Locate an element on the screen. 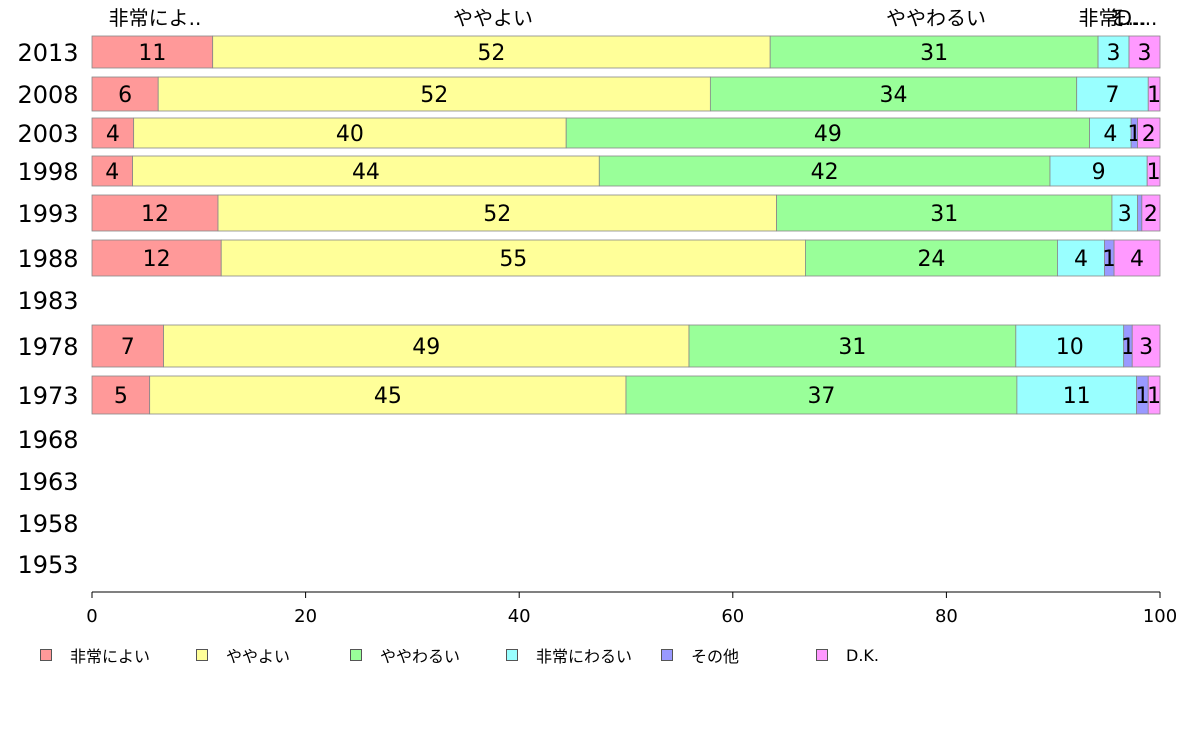 This screenshot has width=1188, height=736. x-tick-label: 20 is located at coordinates (305, 616).